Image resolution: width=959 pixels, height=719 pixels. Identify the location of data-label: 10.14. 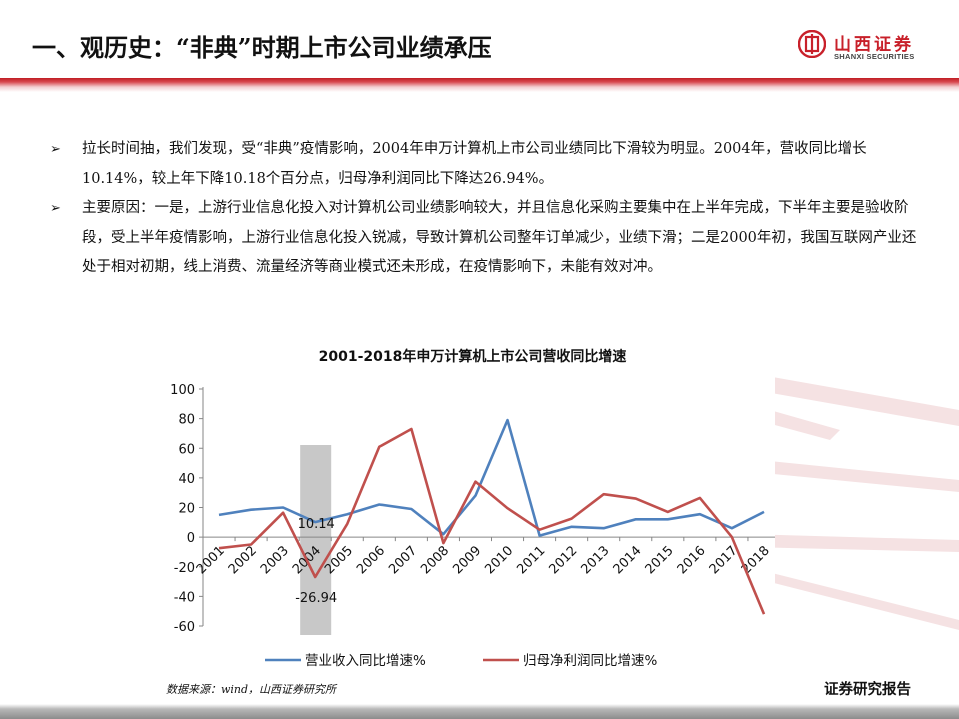
(316, 524).